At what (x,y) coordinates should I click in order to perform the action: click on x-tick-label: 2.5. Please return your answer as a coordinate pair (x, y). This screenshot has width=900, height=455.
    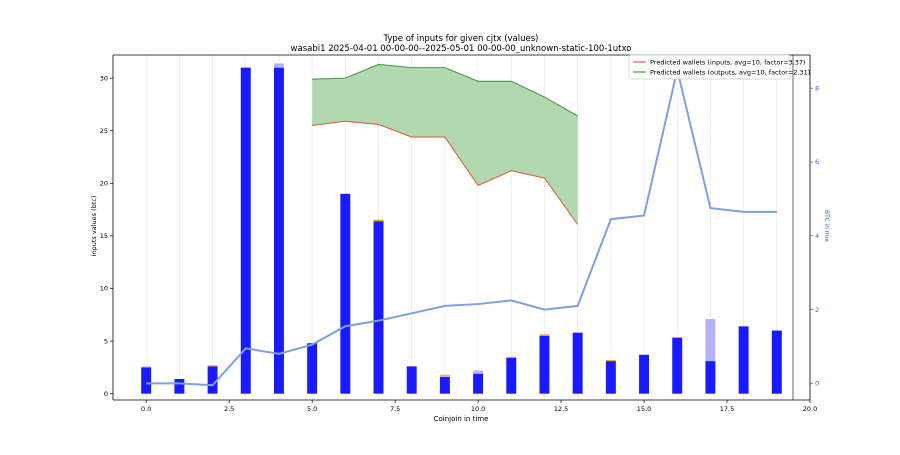
    Looking at the image, I should click on (229, 409).